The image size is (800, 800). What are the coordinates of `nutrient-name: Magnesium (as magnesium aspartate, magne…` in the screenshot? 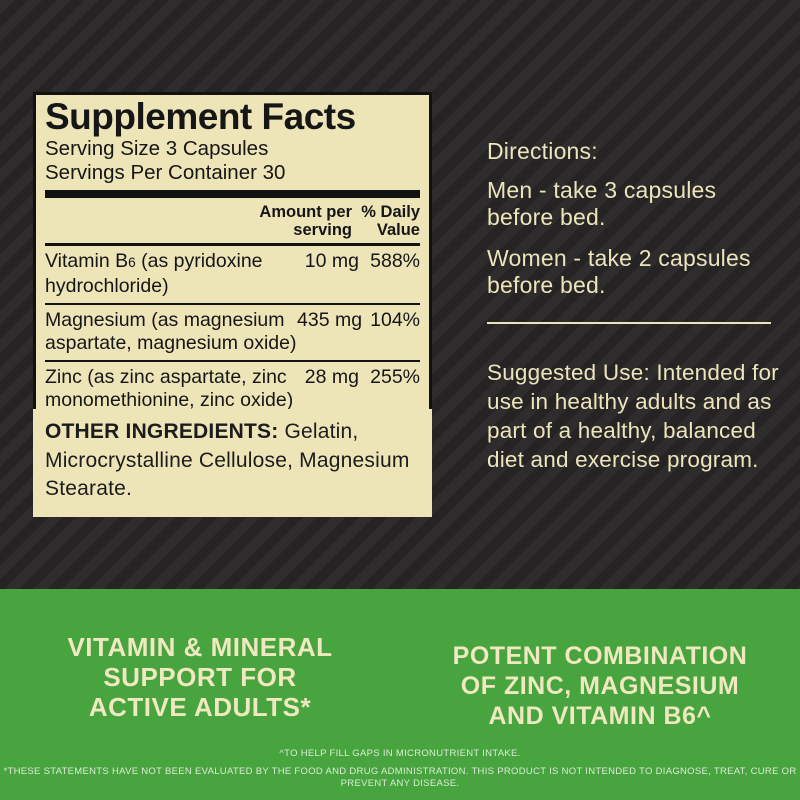 It's located at (171, 331).